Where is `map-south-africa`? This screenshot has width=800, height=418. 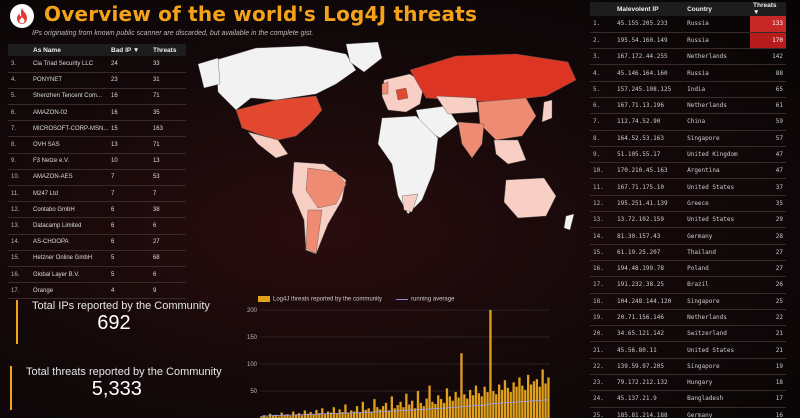
map-south-africa is located at coordinates (410, 203).